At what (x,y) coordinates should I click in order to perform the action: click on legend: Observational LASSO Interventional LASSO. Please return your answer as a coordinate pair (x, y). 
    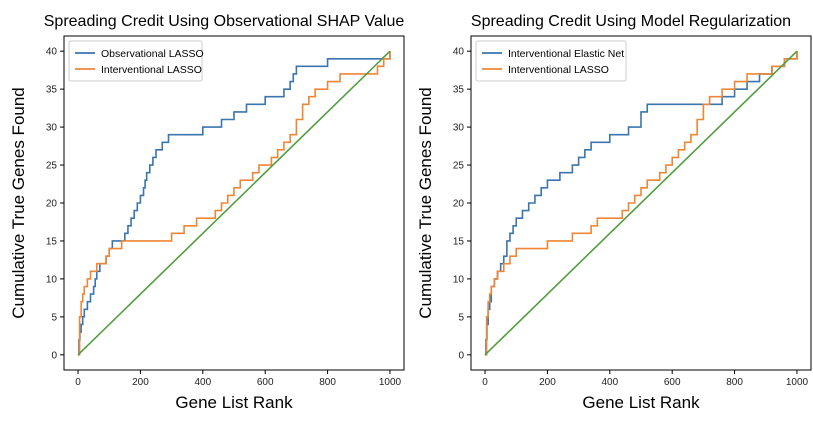
    Looking at the image, I should click on (136, 61).